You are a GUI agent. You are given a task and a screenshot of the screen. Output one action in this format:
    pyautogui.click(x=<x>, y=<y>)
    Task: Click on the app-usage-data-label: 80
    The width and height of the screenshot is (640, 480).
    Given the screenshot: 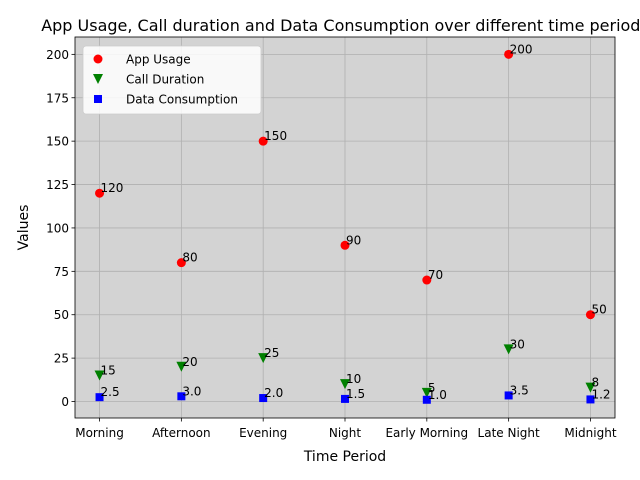 What is the action you would take?
    pyautogui.click(x=189, y=258)
    